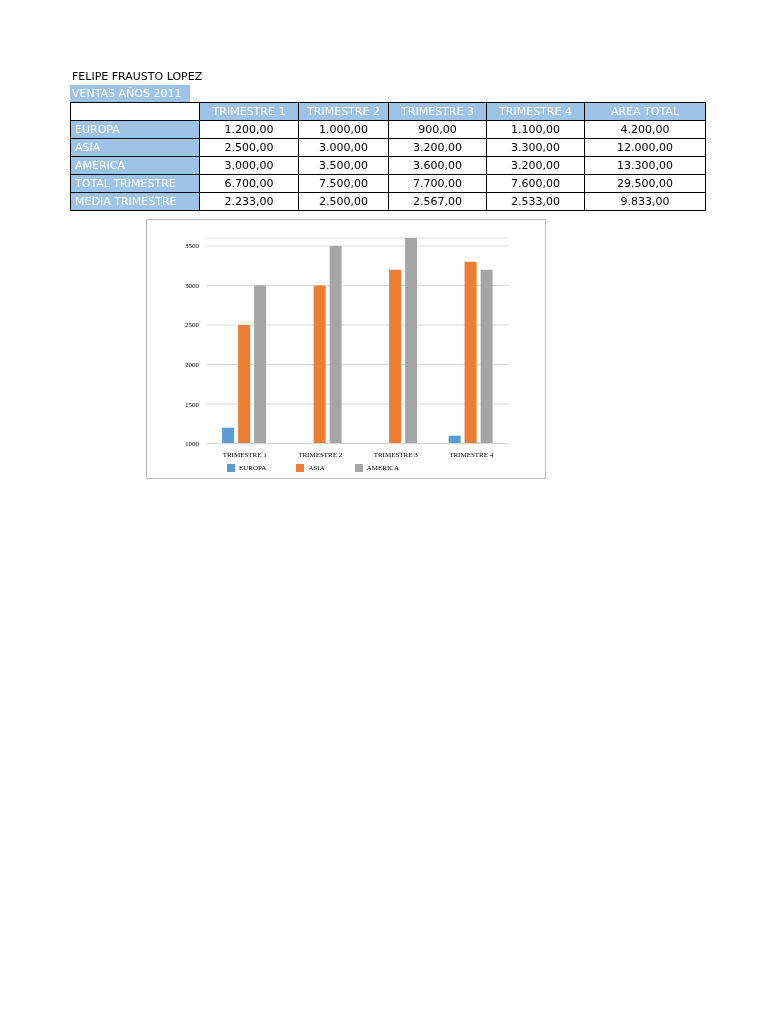 The height and width of the screenshot is (1024, 768). Describe the element at coordinates (437, 111) in the screenshot. I see `text: TRIMESTRE 3` at that location.